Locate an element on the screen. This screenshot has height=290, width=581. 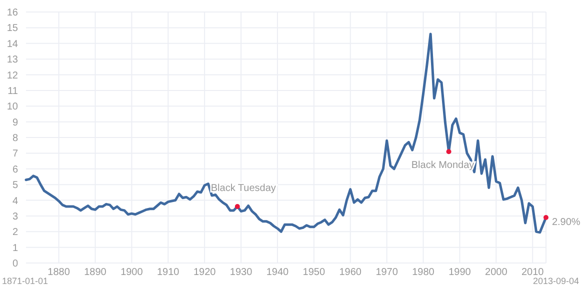
x-tick-label: 1940 is located at coordinates (278, 272).